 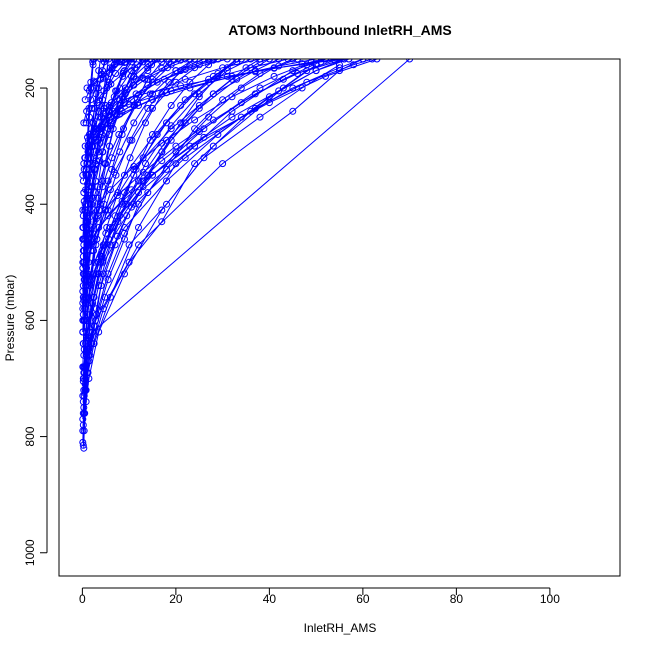 What do you see at coordinates (30, 436) in the screenshot?
I see `y-tick-label: 800` at bounding box center [30, 436].